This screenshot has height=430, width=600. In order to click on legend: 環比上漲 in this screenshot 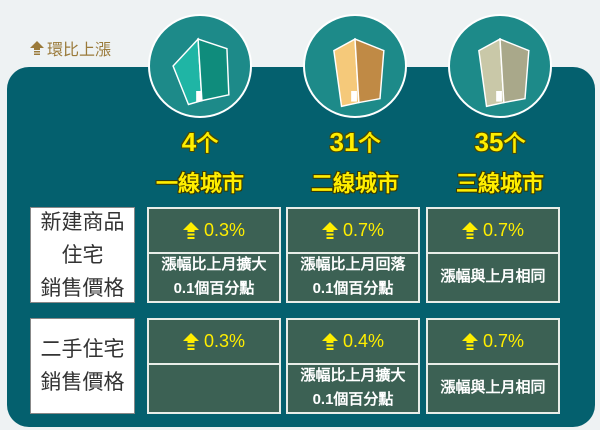, I will do `click(70, 48)`.